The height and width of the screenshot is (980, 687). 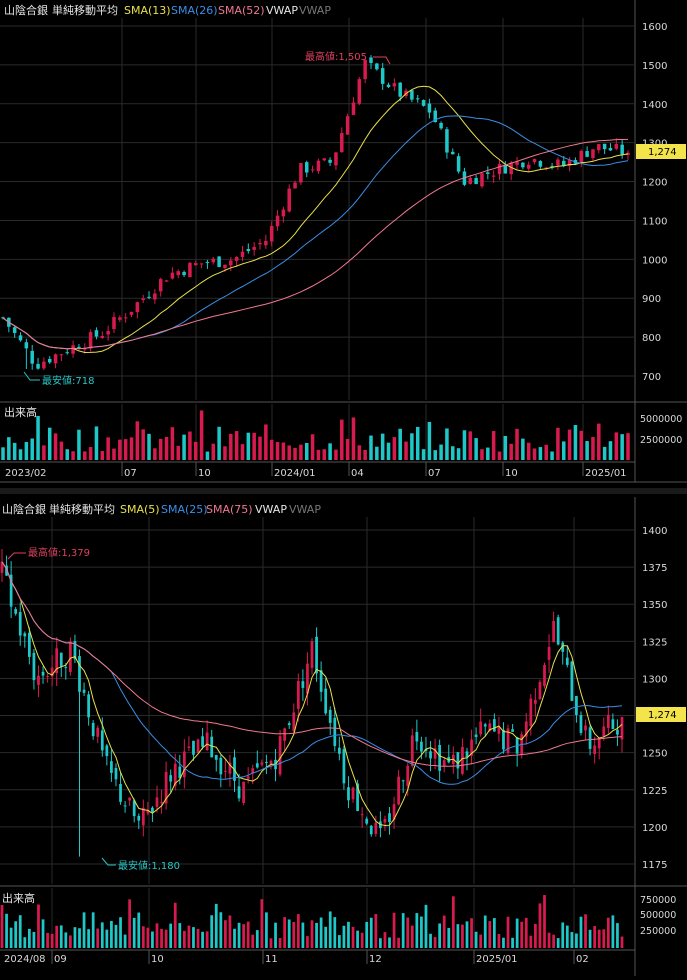 I want to click on panel2-volume-title: 出来高, so click(x=18, y=898).